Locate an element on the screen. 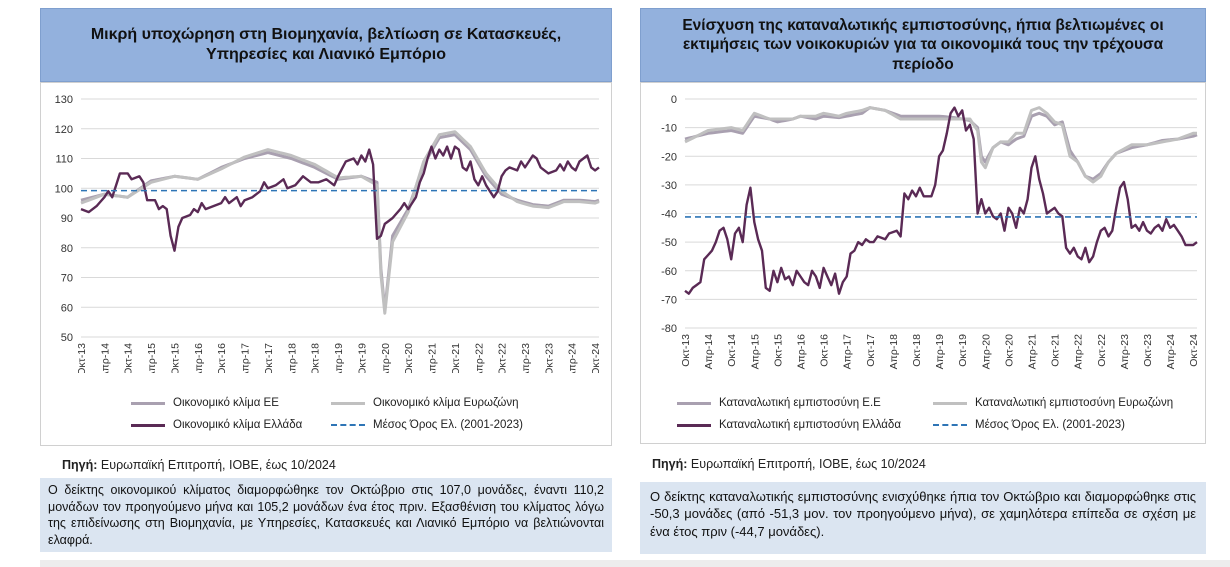  y-tick-label: 50 is located at coordinates (67, 338).